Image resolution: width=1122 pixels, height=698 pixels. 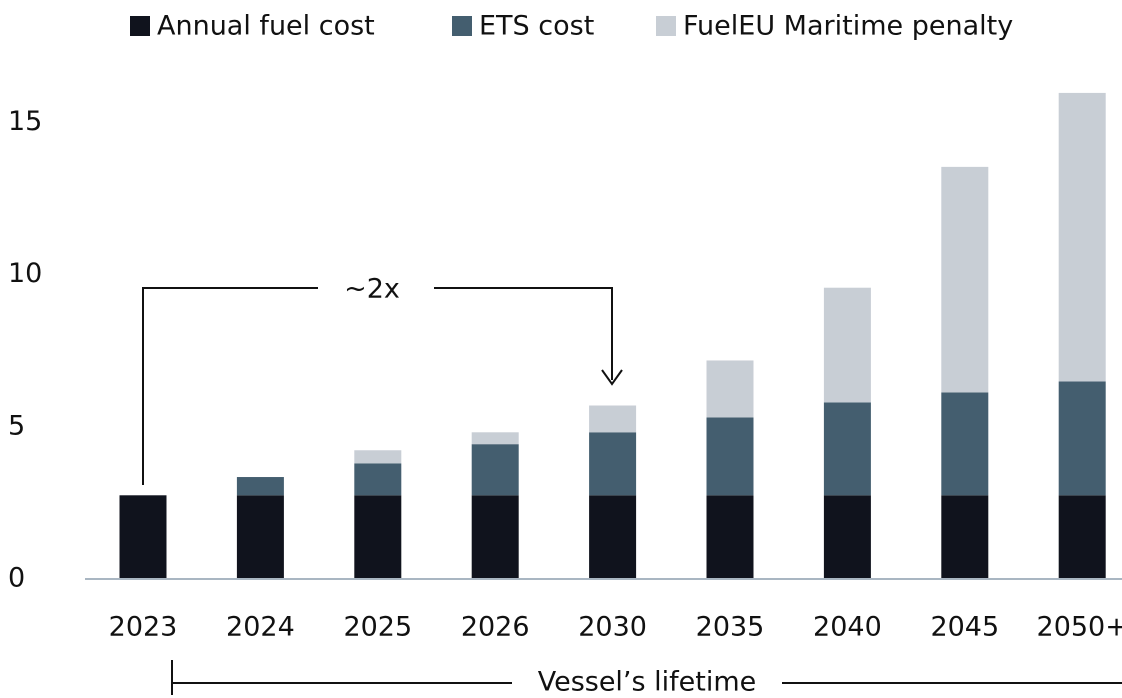 I want to click on legend-label: Annual fuel cost, so click(x=266, y=26).